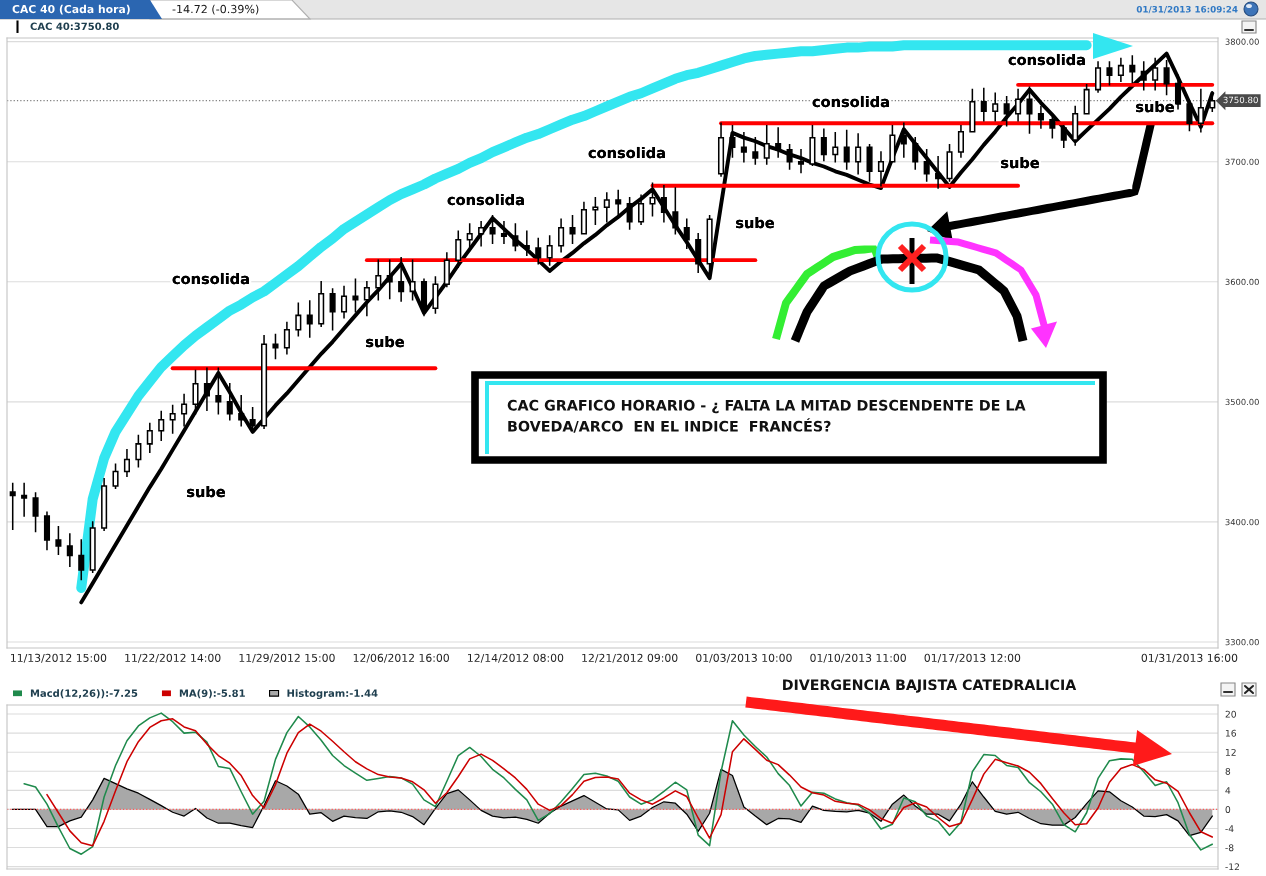  What do you see at coordinates (930, 686) in the screenshot?
I see `text: DIVERGENCIA BAJISTA CATEDRALICIA` at bounding box center [930, 686].